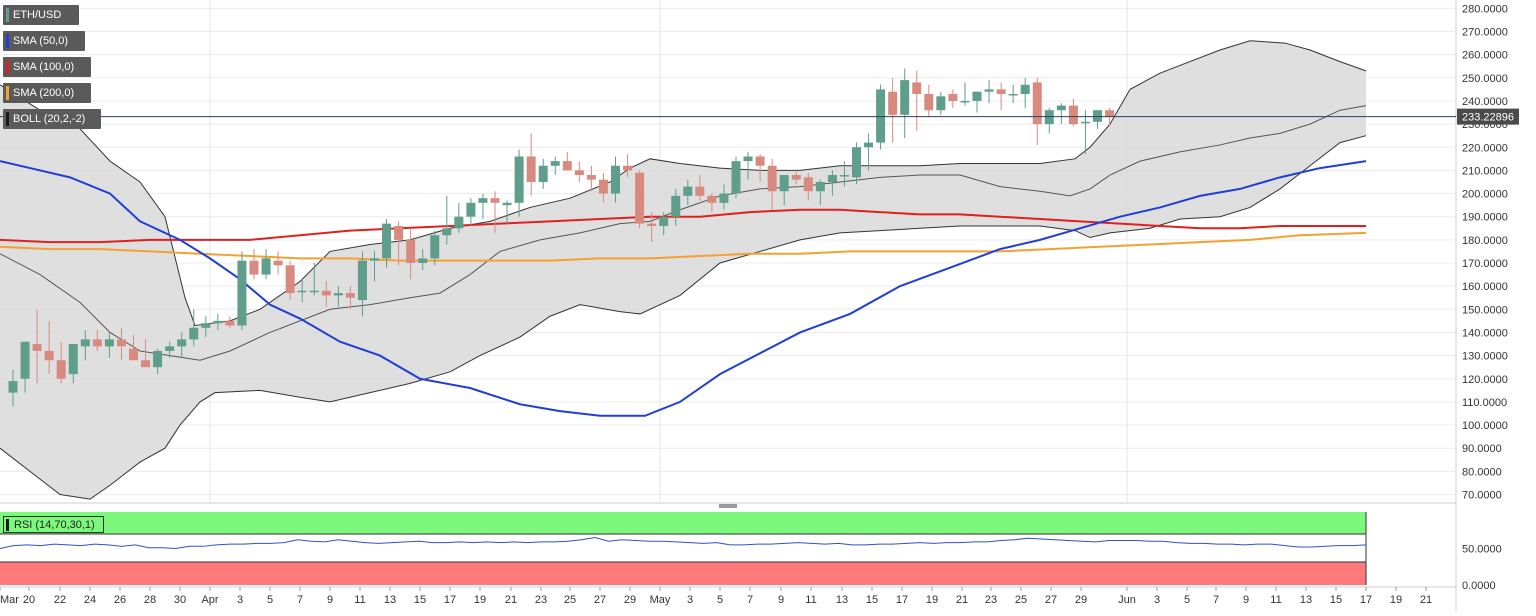 The width and height of the screenshot is (1536, 616). Describe the element at coordinates (1485, 79) in the screenshot. I see `y-tick-label: 250.0000` at that location.